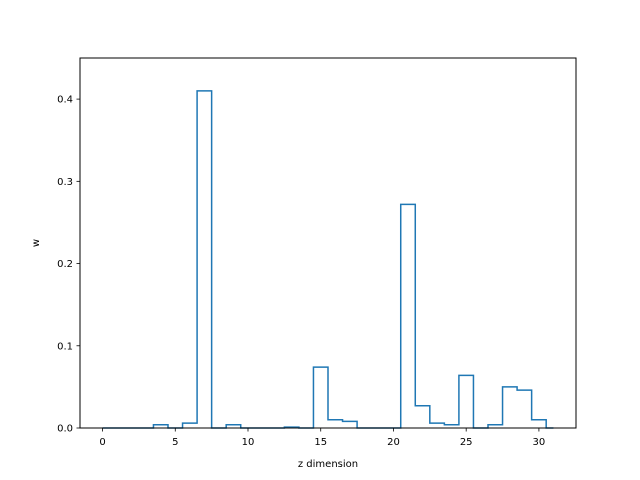 This screenshot has width=640, height=480. I want to click on x-tick-label: 25, so click(466, 442).